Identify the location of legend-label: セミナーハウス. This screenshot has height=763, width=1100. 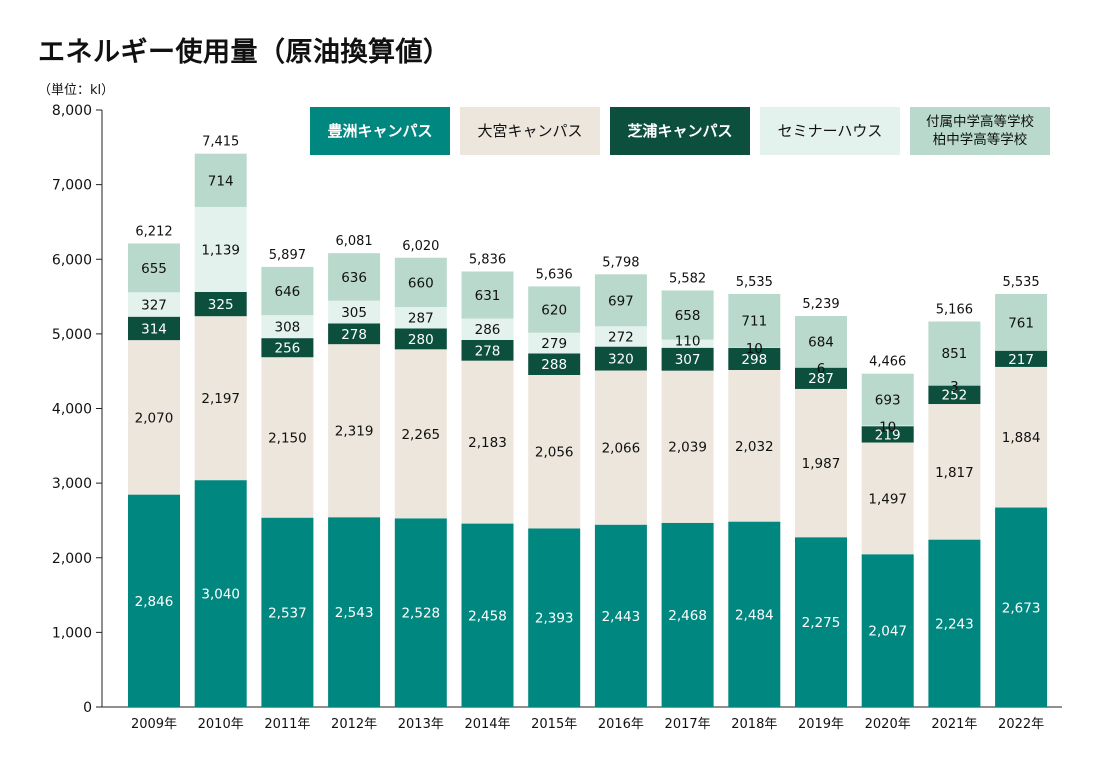
(830, 131).